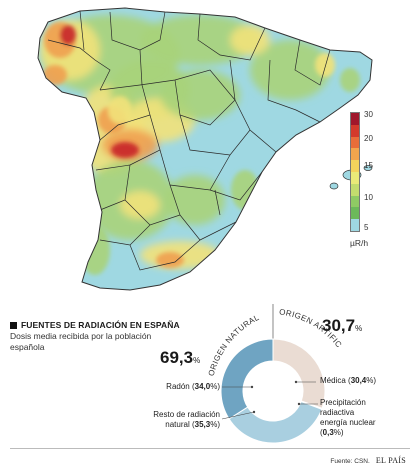 This screenshot has height=471, width=414. I want to click on section-subtitle-line1: Dosis media recibida por la población, so click(81, 336).